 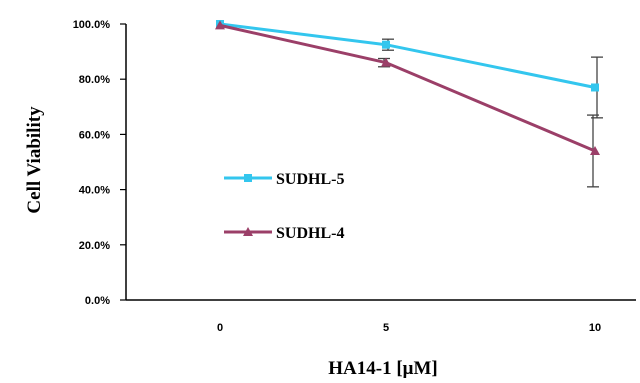 What do you see at coordinates (310, 233) in the screenshot?
I see `legend-label: SUDHL-4` at bounding box center [310, 233].